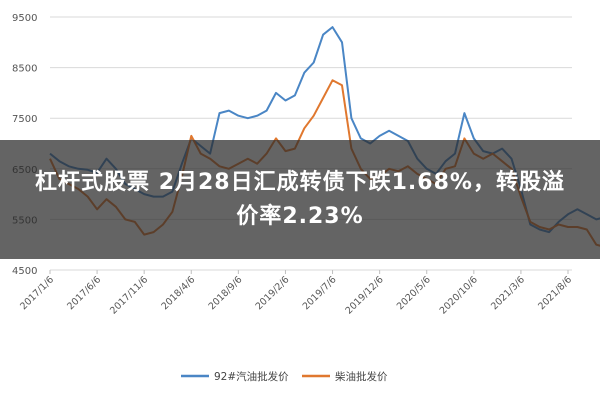  Describe the element at coordinates (361, 376) in the screenshot. I see `legend-label-diesel: 柴油批发价` at that location.